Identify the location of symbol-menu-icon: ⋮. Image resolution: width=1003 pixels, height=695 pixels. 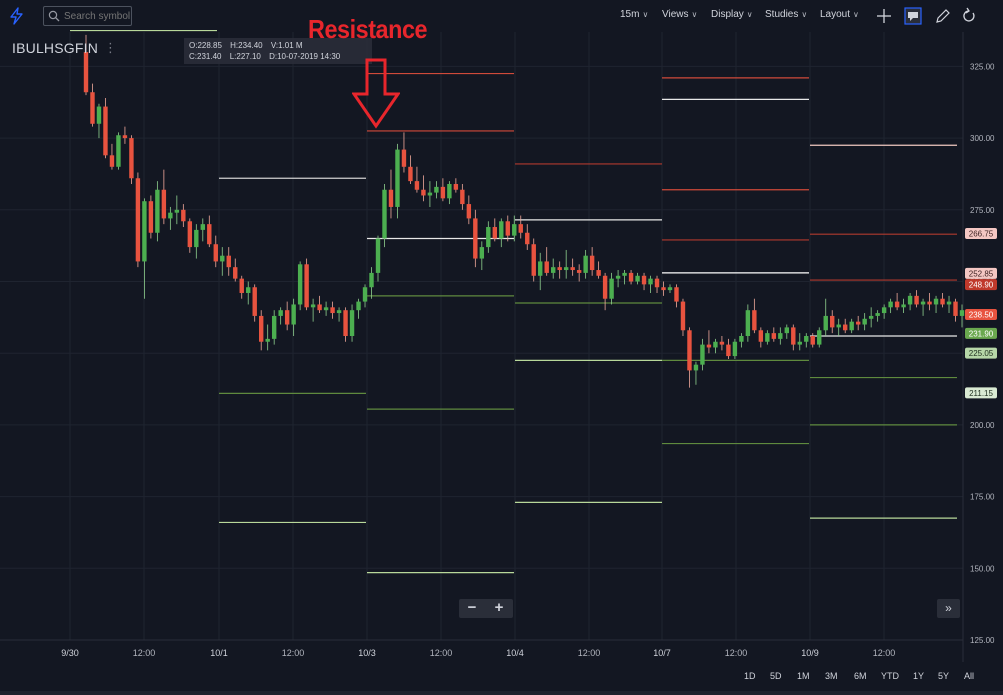
(110, 47).